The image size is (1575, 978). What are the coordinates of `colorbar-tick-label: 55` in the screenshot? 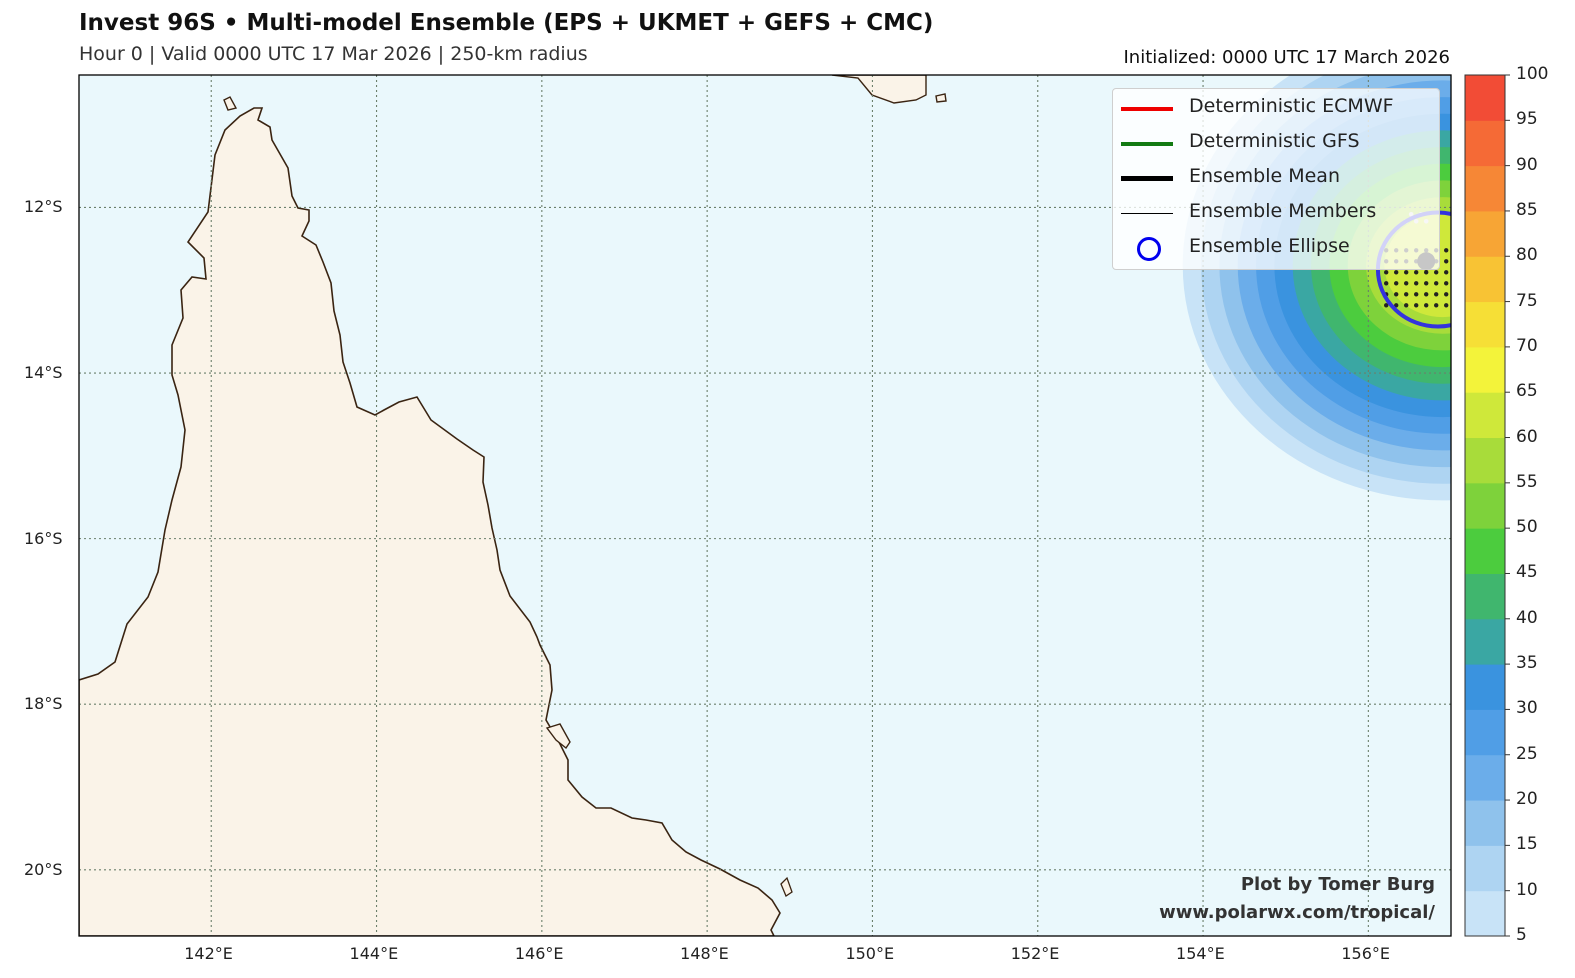 It's located at (1527, 481).